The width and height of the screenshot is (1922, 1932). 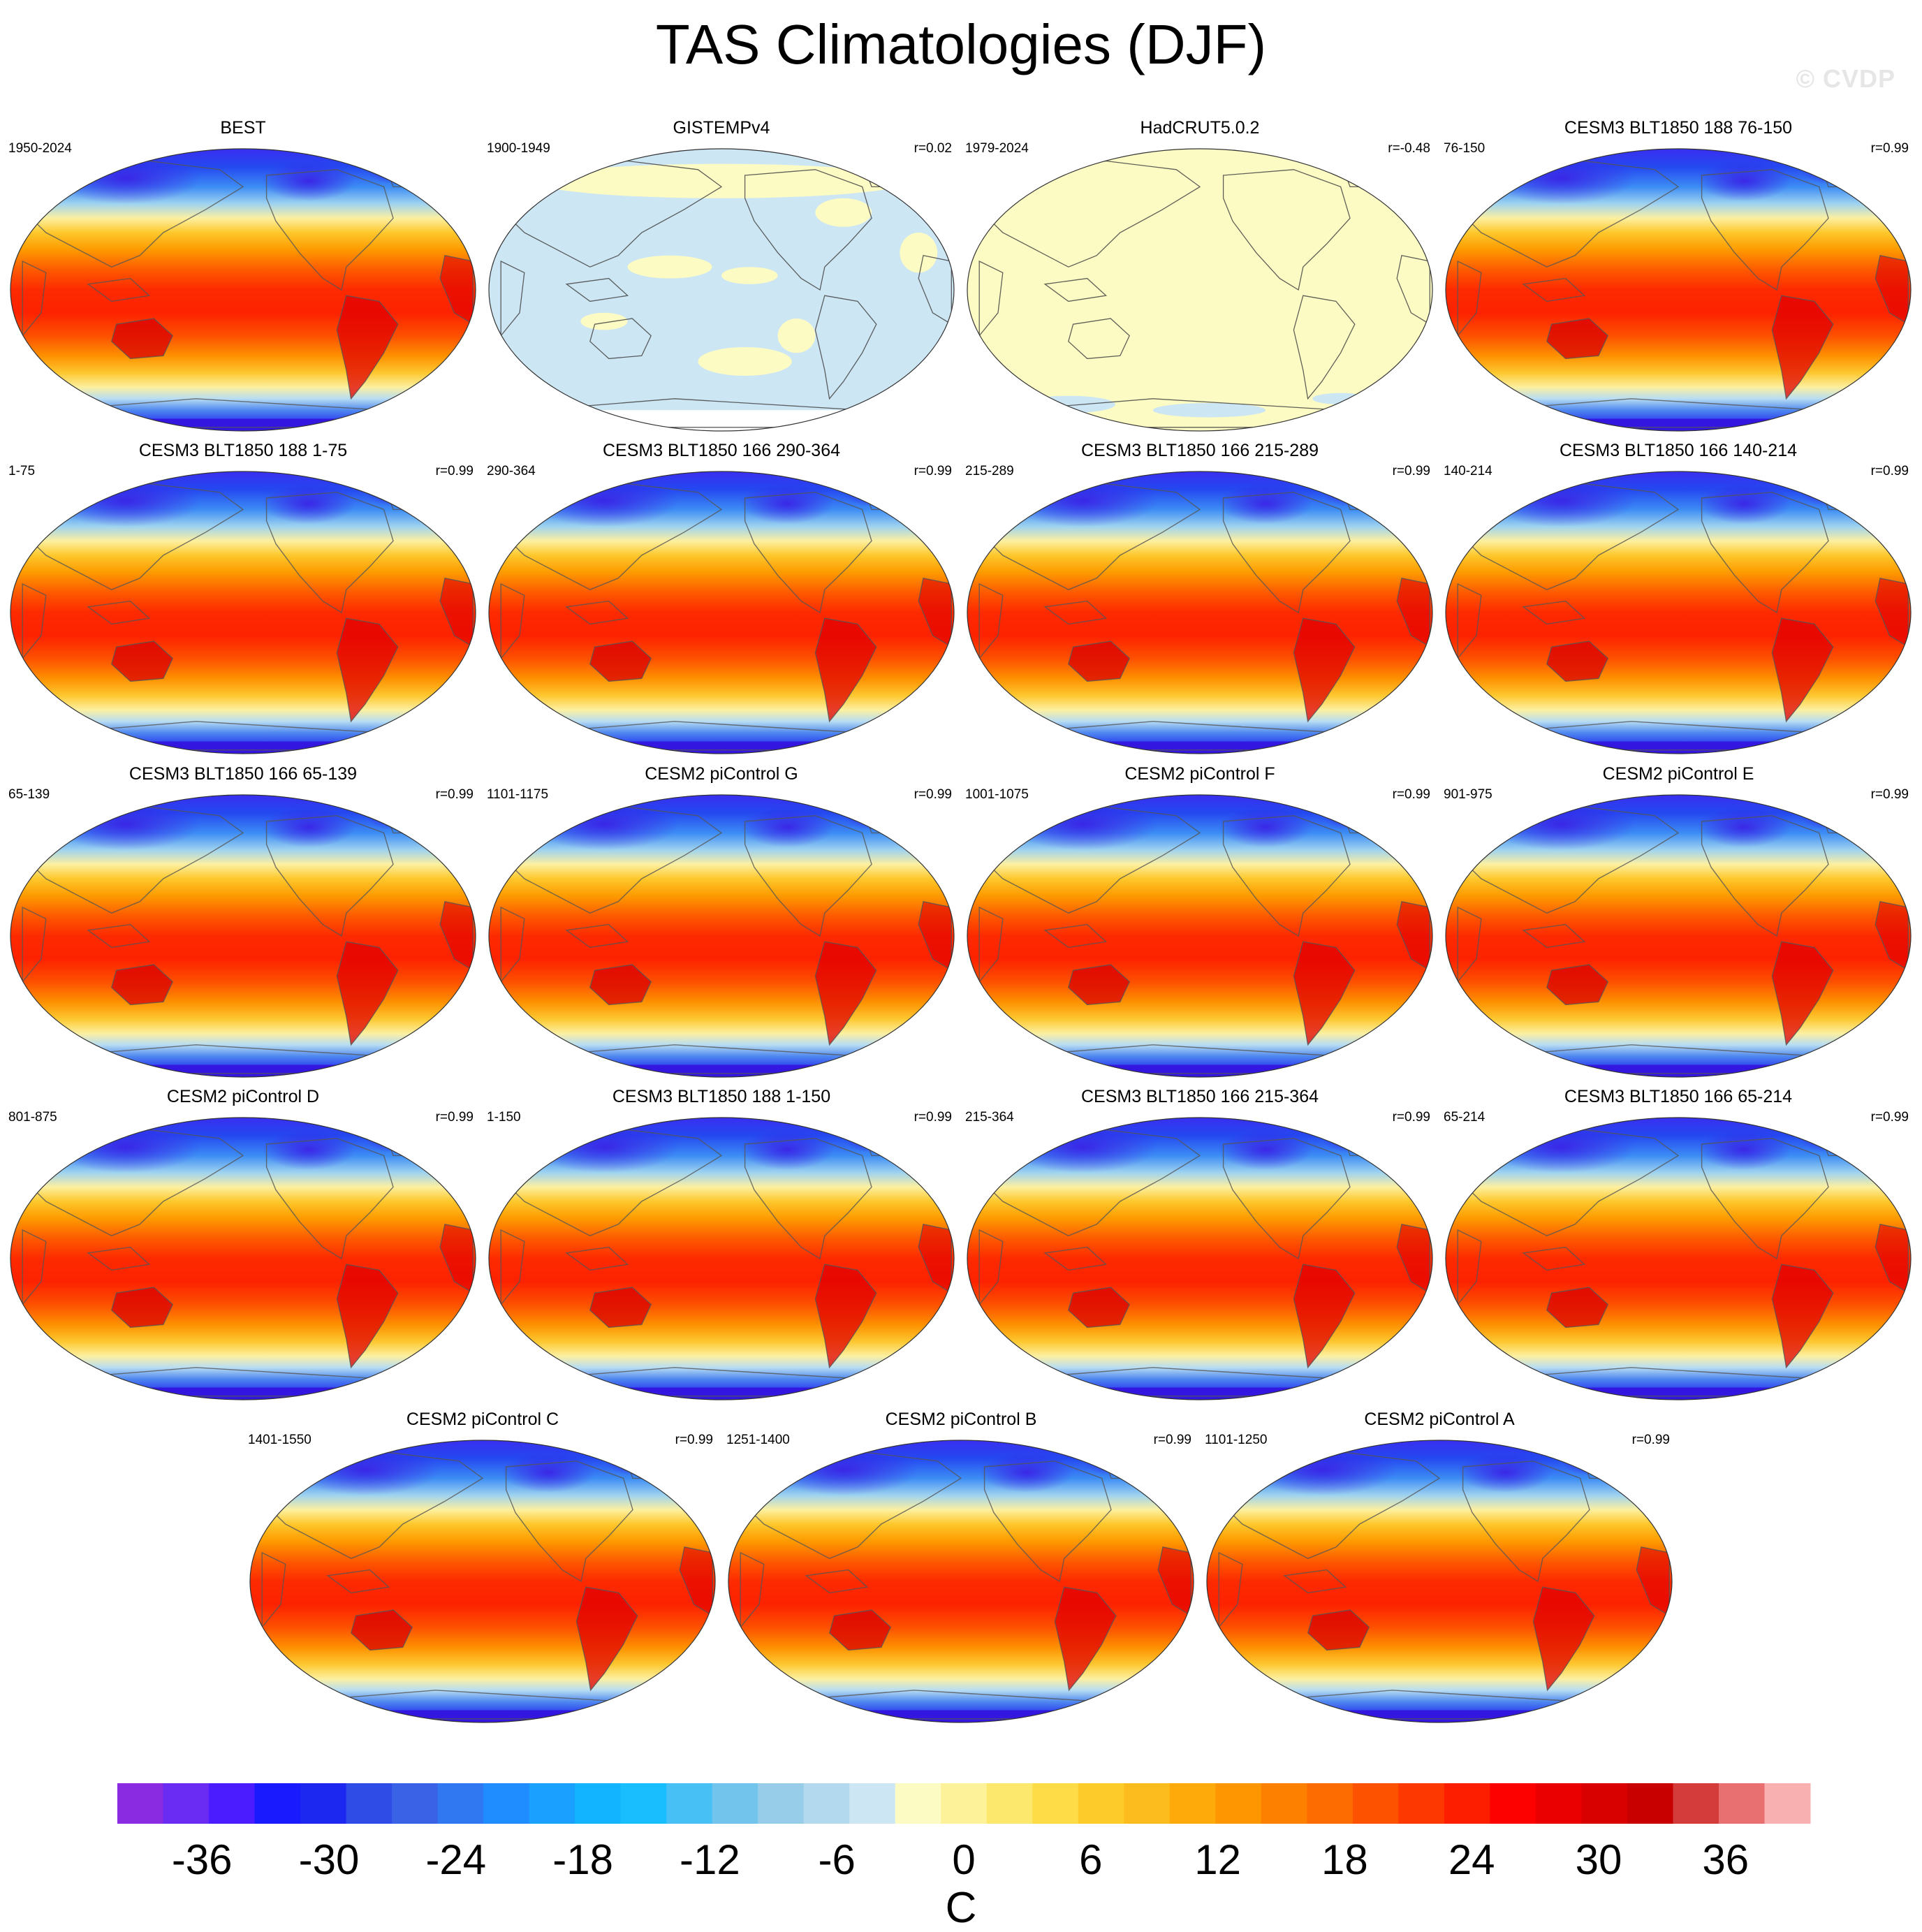 What do you see at coordinates (997, 794) in the screenshot?
I see `panel-period-label: 1001-1075` at bounding box center [997, 794].